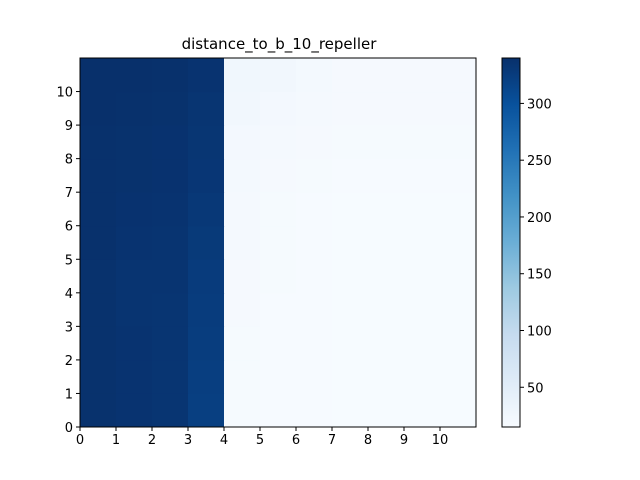 Image resolution: width=640 pixels, height=480 pixels. What do you see at coordinates (152, 440) in the screenshot?
I see `x-tick-label: 2` at bounding box center [152, 440].